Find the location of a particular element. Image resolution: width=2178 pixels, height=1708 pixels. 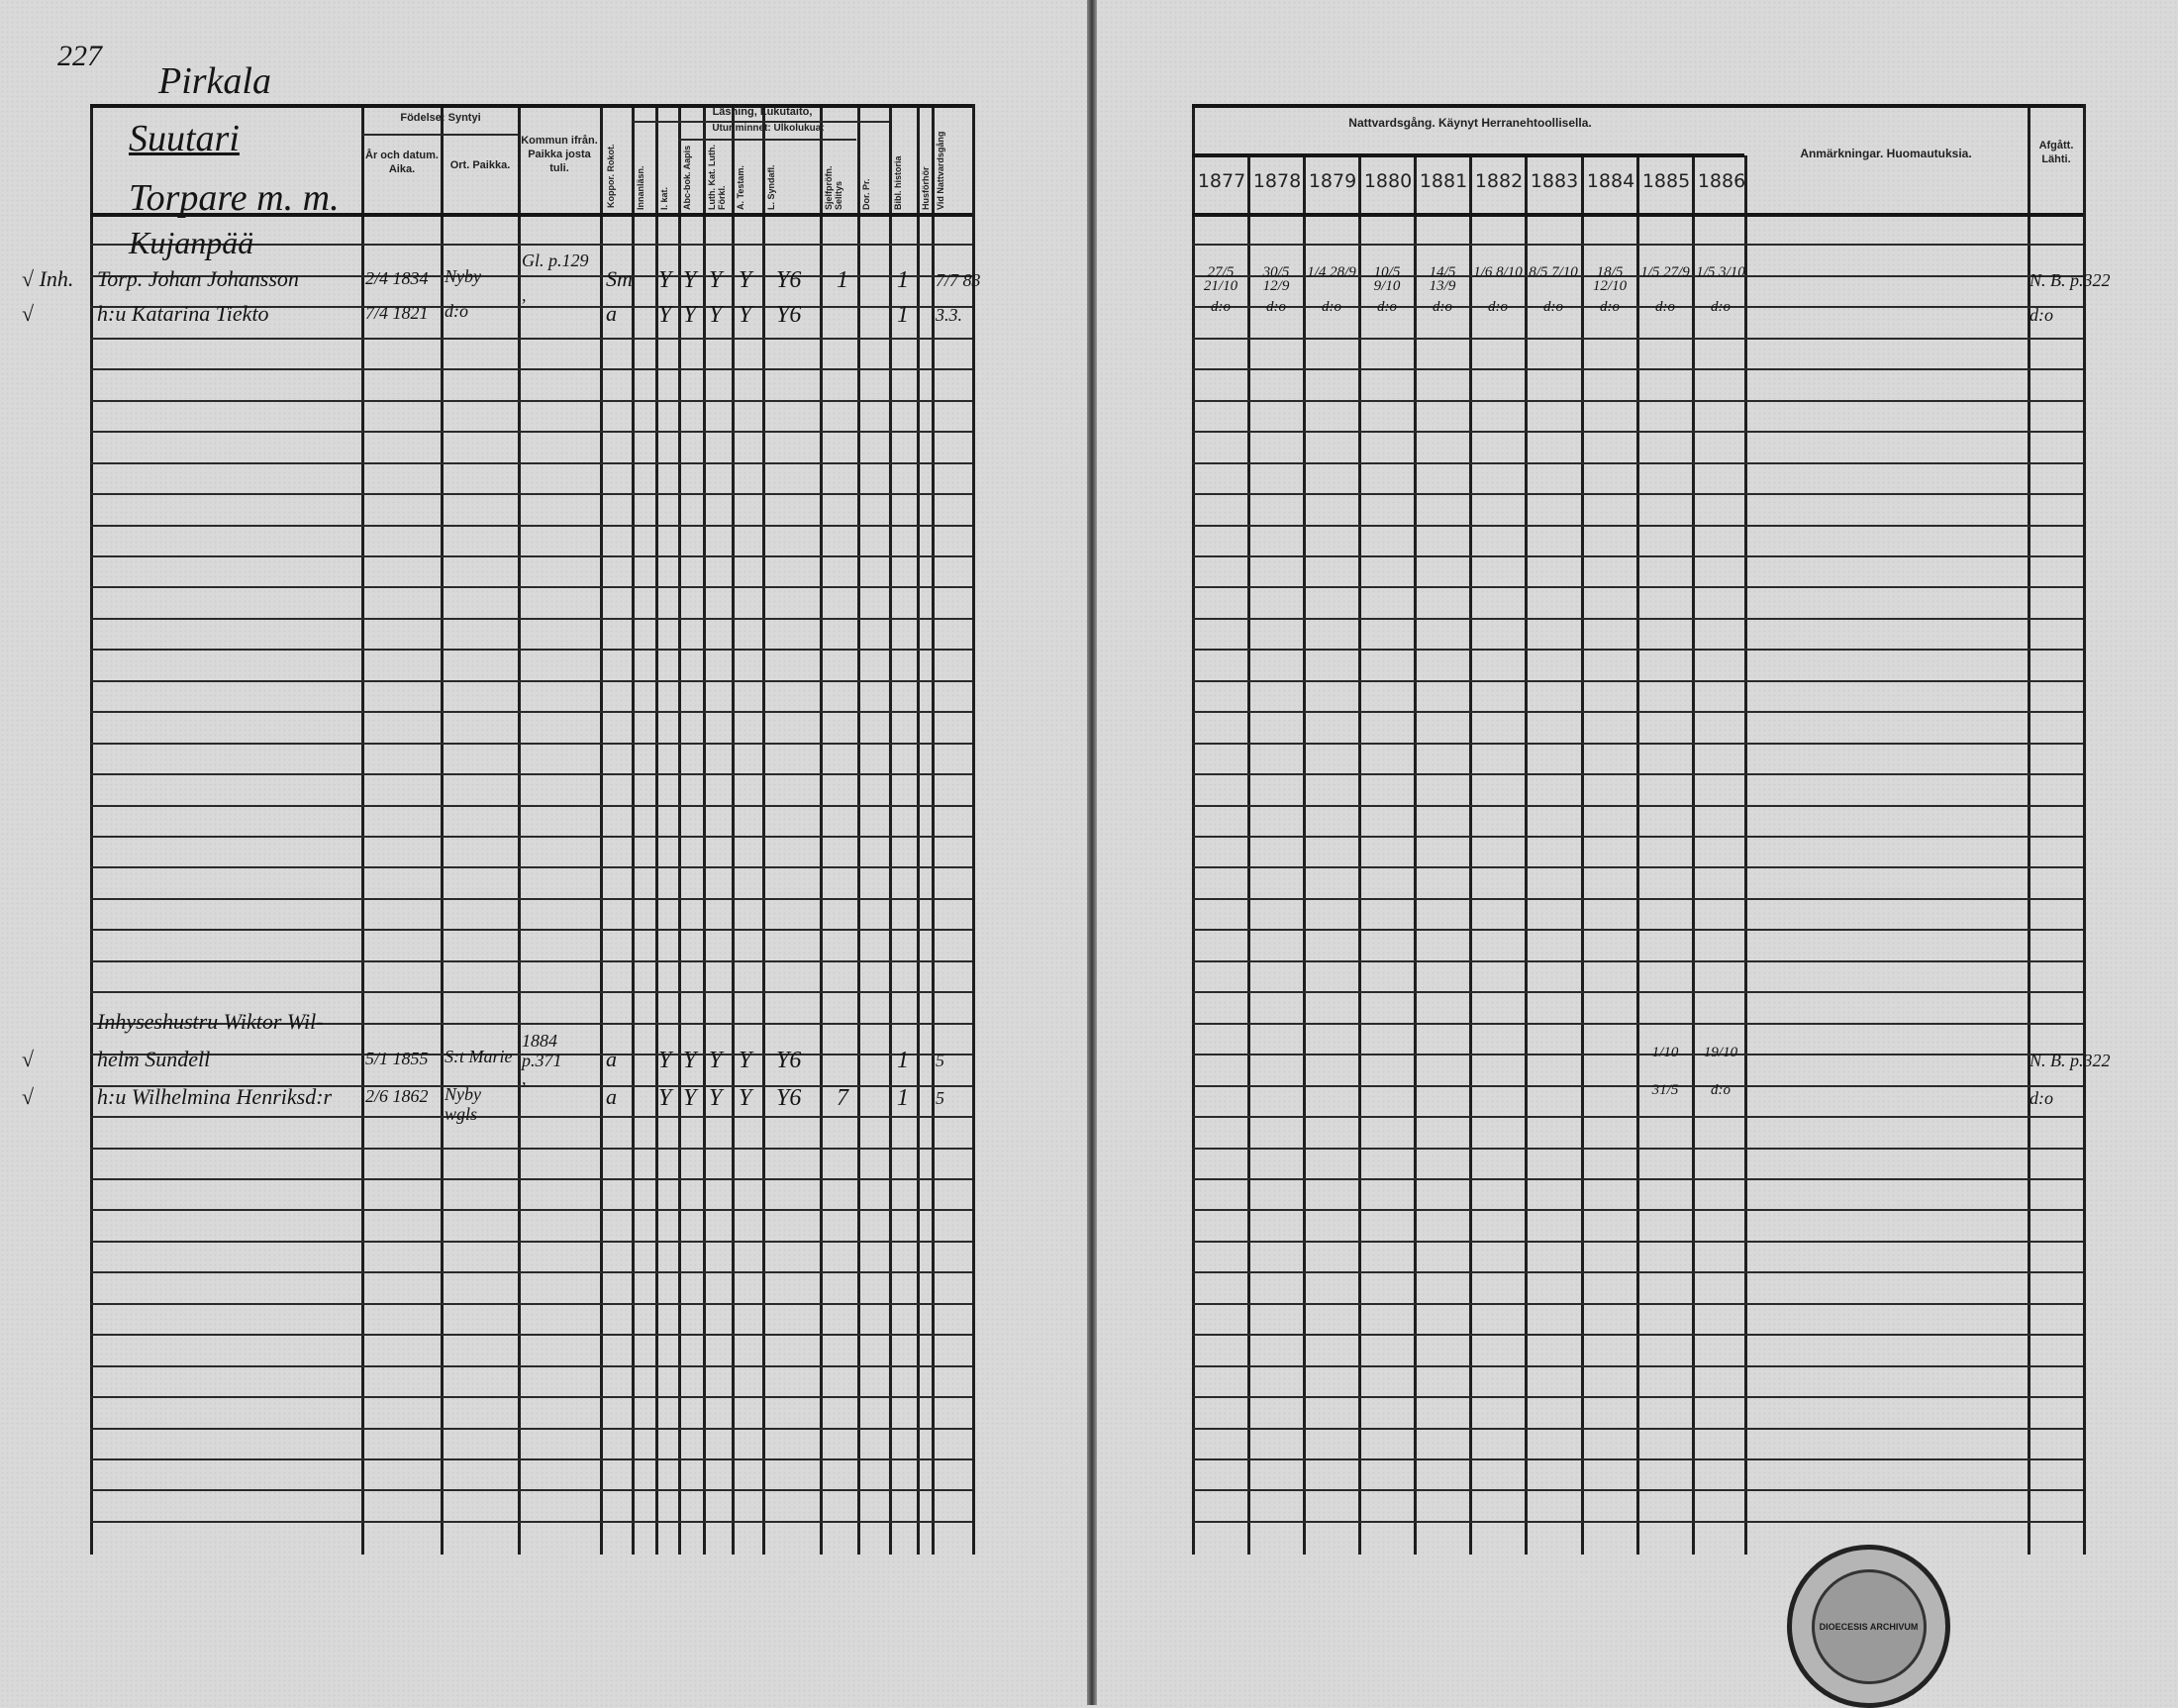

header-departed: Afgått. Lähti. is located at coordinates (2056, 153).